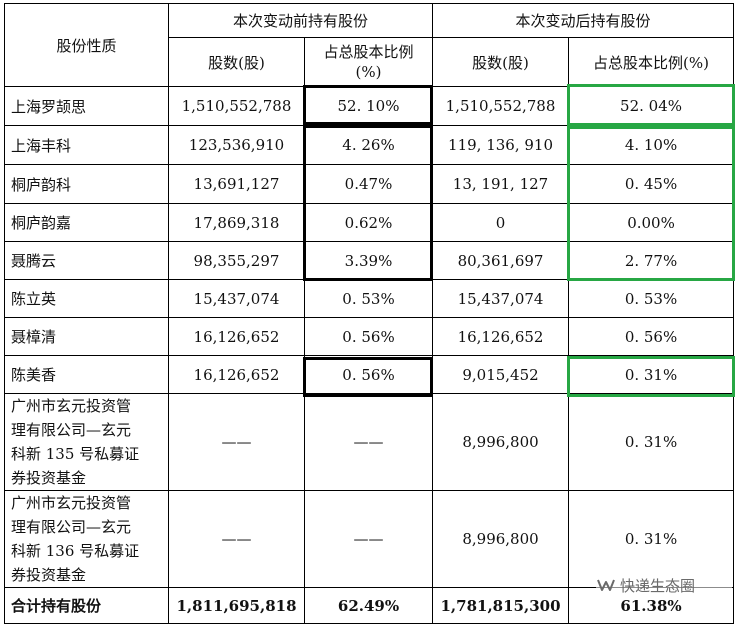 This screenshot has width=737, height=624. I want to click on total-before-ratio: 62.49%, so click(368, 605).